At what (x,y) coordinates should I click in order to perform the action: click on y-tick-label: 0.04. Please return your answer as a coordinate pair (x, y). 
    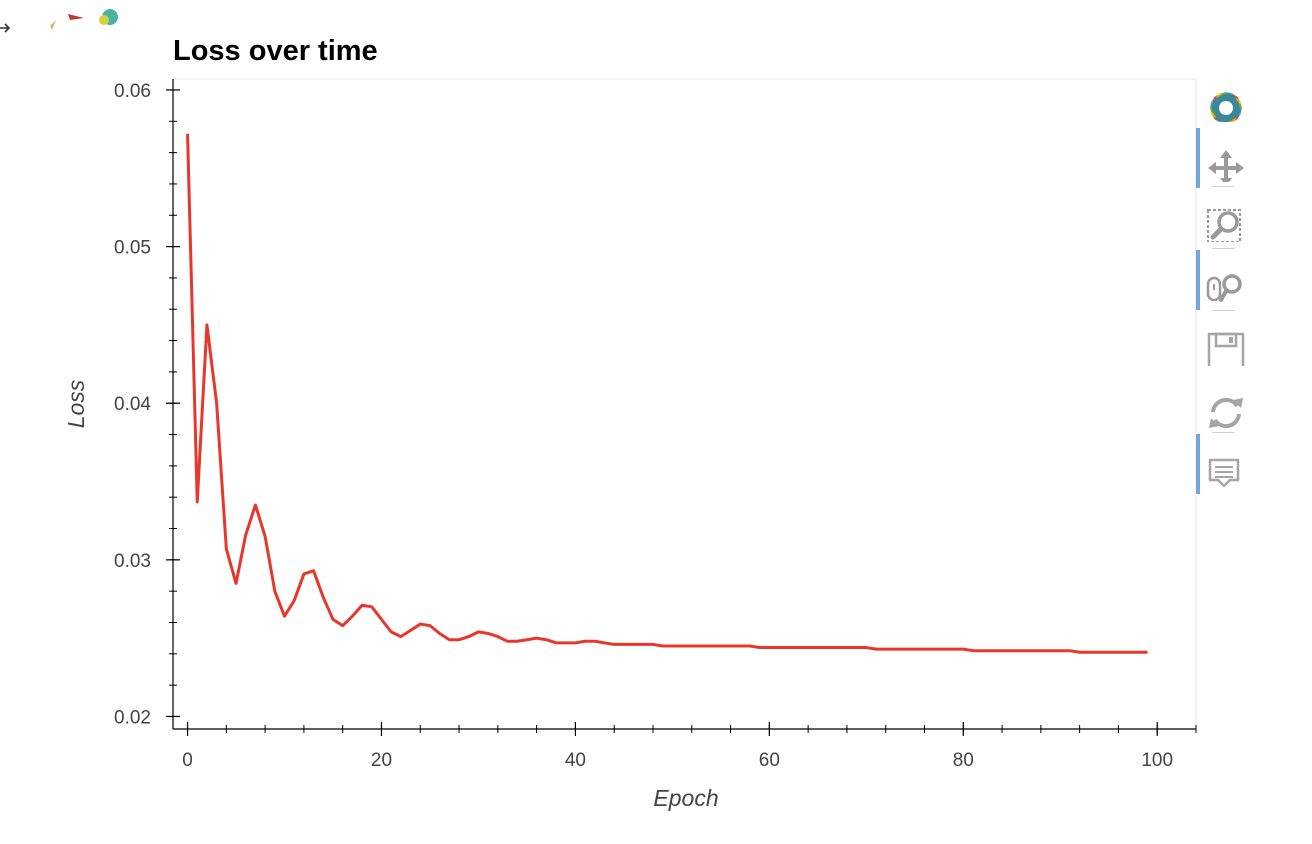
    Looking at the image, I should click on (132, 404).